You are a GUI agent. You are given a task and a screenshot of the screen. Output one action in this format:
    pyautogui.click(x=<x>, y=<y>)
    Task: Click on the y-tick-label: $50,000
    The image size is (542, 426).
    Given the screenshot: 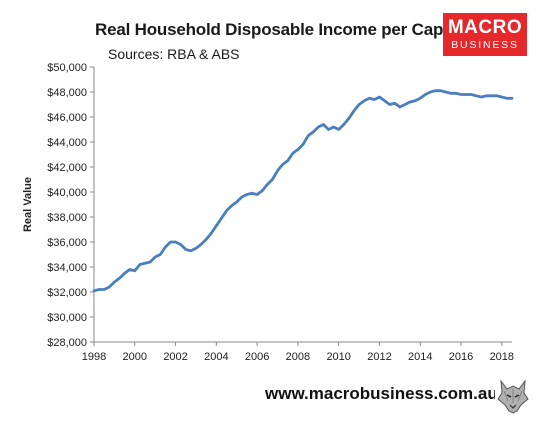 What is the action you would take?
    pyautogui.click(x=67, y=68)
    